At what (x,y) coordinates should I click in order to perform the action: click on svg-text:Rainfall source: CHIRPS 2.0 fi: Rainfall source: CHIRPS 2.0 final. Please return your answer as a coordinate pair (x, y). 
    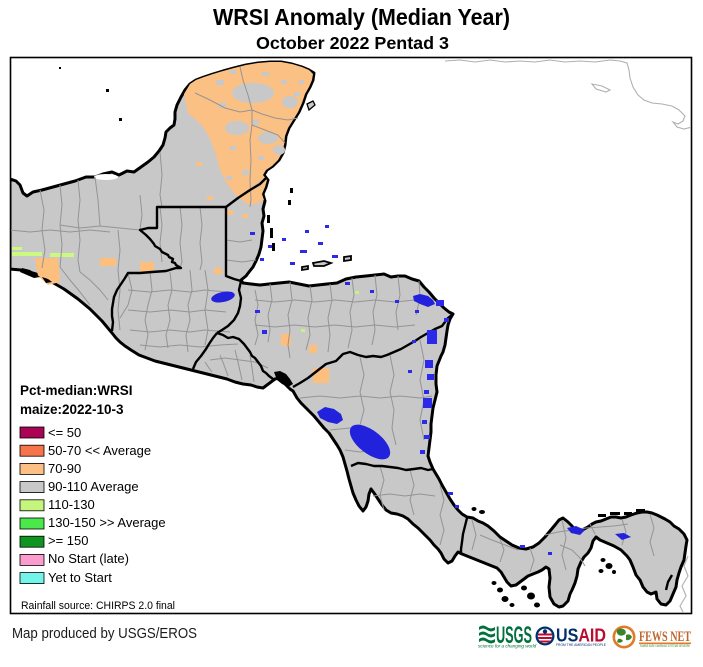
    Looking at the image, I should click on (98, 606).